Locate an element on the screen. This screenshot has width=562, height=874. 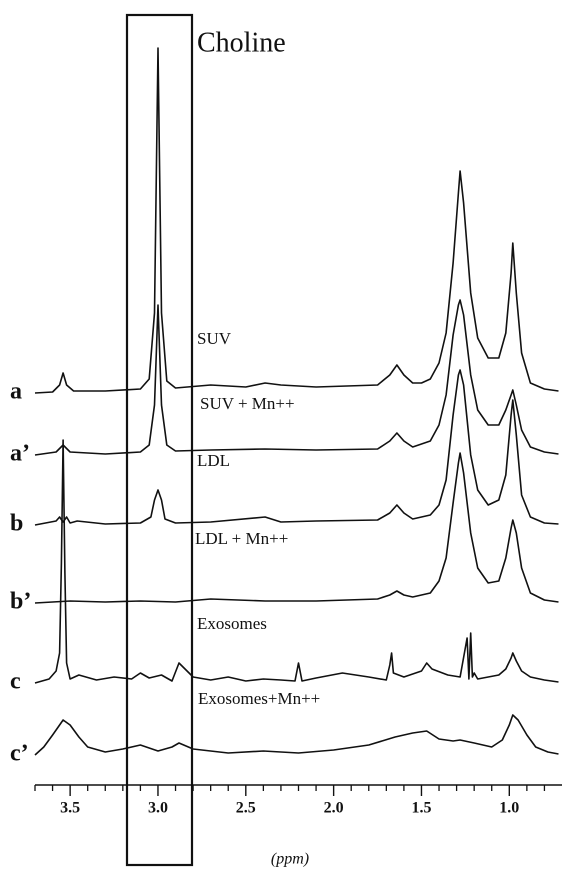
choline-box is located at coordinates (159, 440).